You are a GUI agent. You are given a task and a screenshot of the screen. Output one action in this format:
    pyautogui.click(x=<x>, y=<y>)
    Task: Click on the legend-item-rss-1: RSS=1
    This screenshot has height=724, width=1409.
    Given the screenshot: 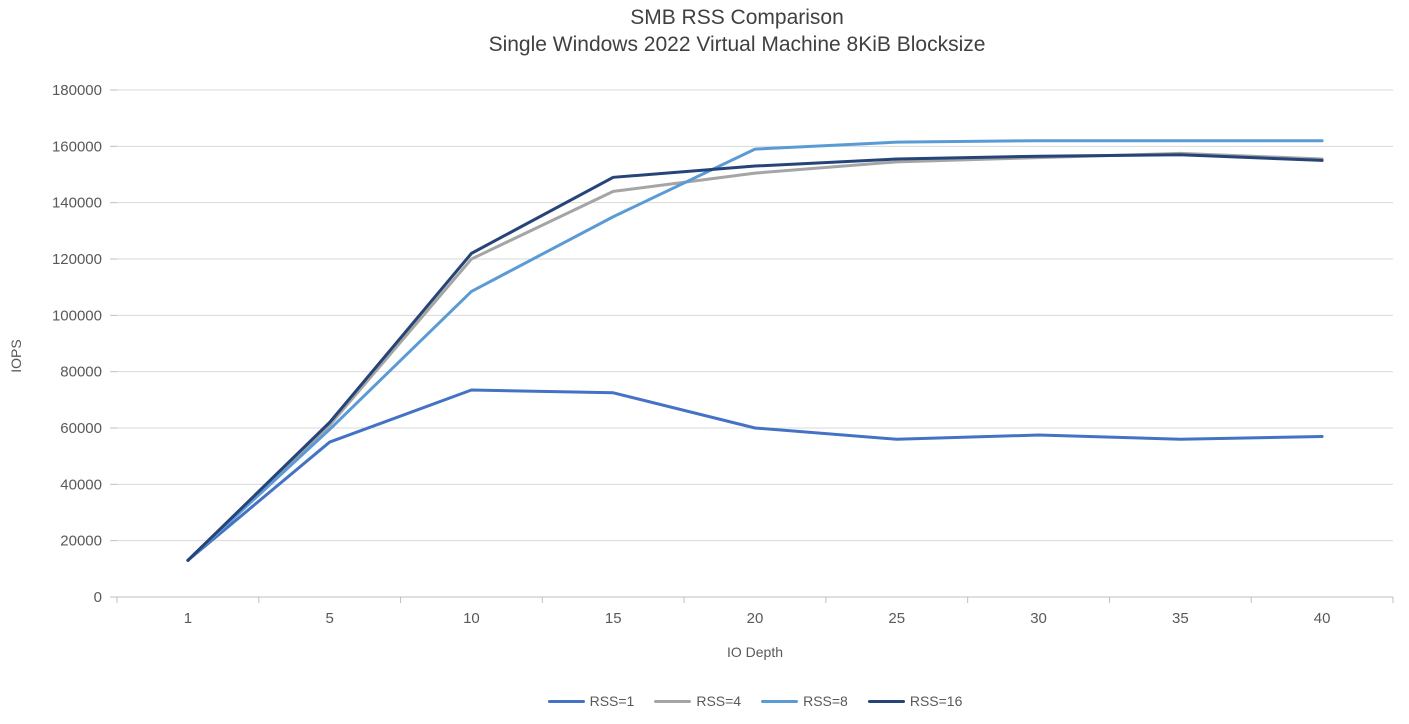 What is the action you would take?
    pyautogui.click(x=591, y=701)
    